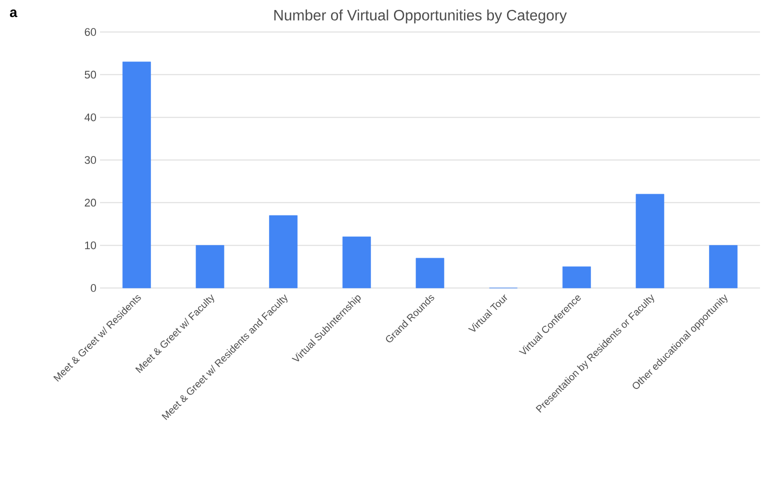 The height and width of the screenshot is (500, 763). I want to click on text: a, so click(14, 14).